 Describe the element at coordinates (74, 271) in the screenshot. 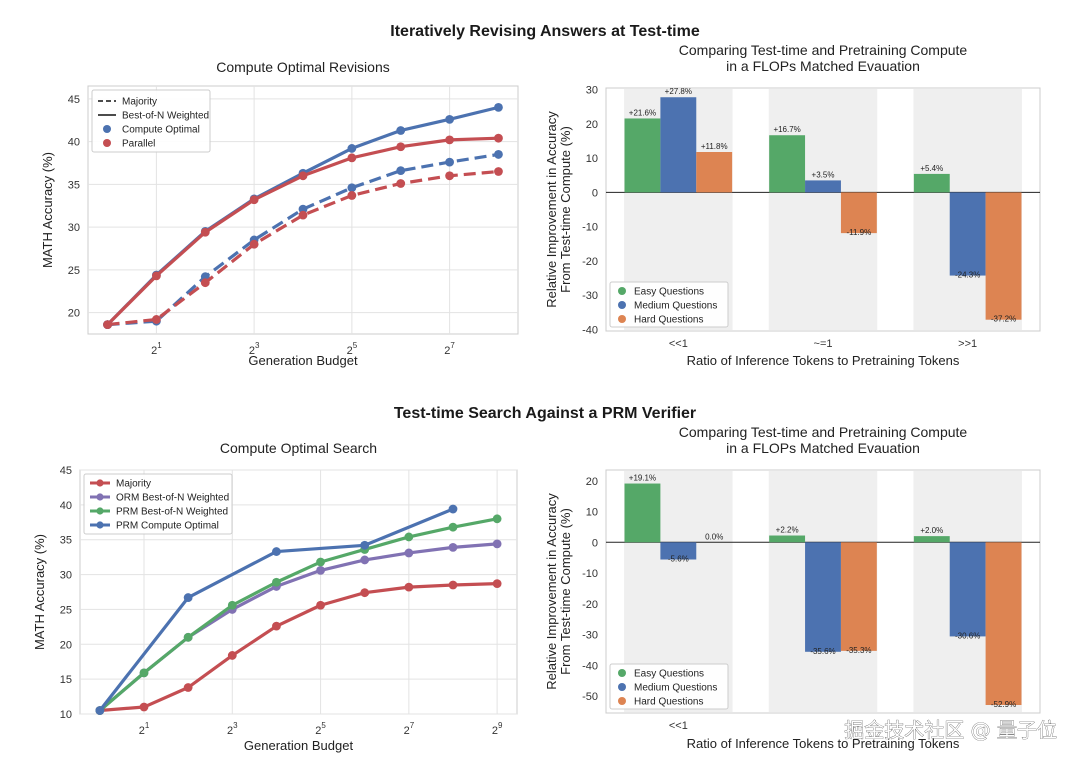

I see `y-tick-label: 25` at that location.